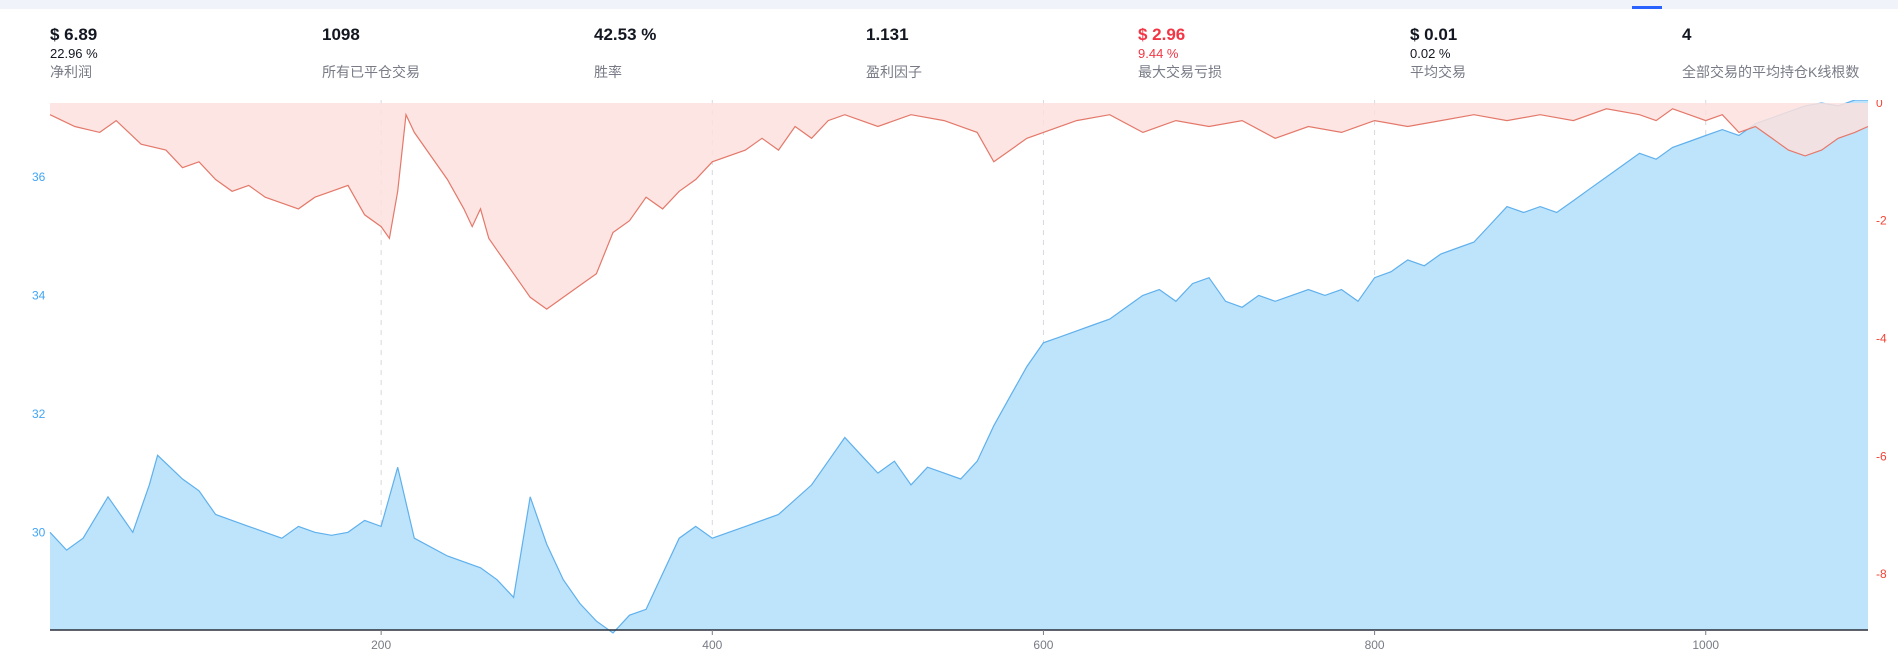 The height and width of the screenshot is (652, 1898). I want to click on stat-sub: 0.02 %, so click(1430, 53).